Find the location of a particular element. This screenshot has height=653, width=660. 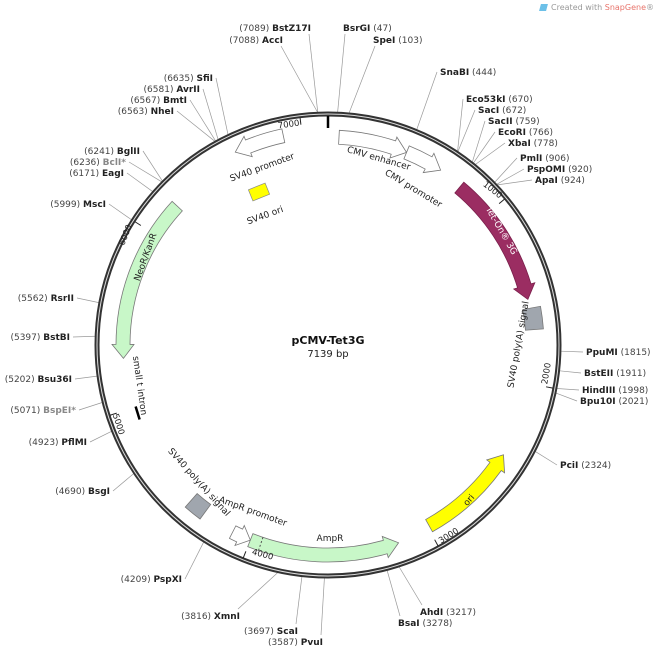

site-sfii: (6635) SfiI is located at coordinates (188, 79).